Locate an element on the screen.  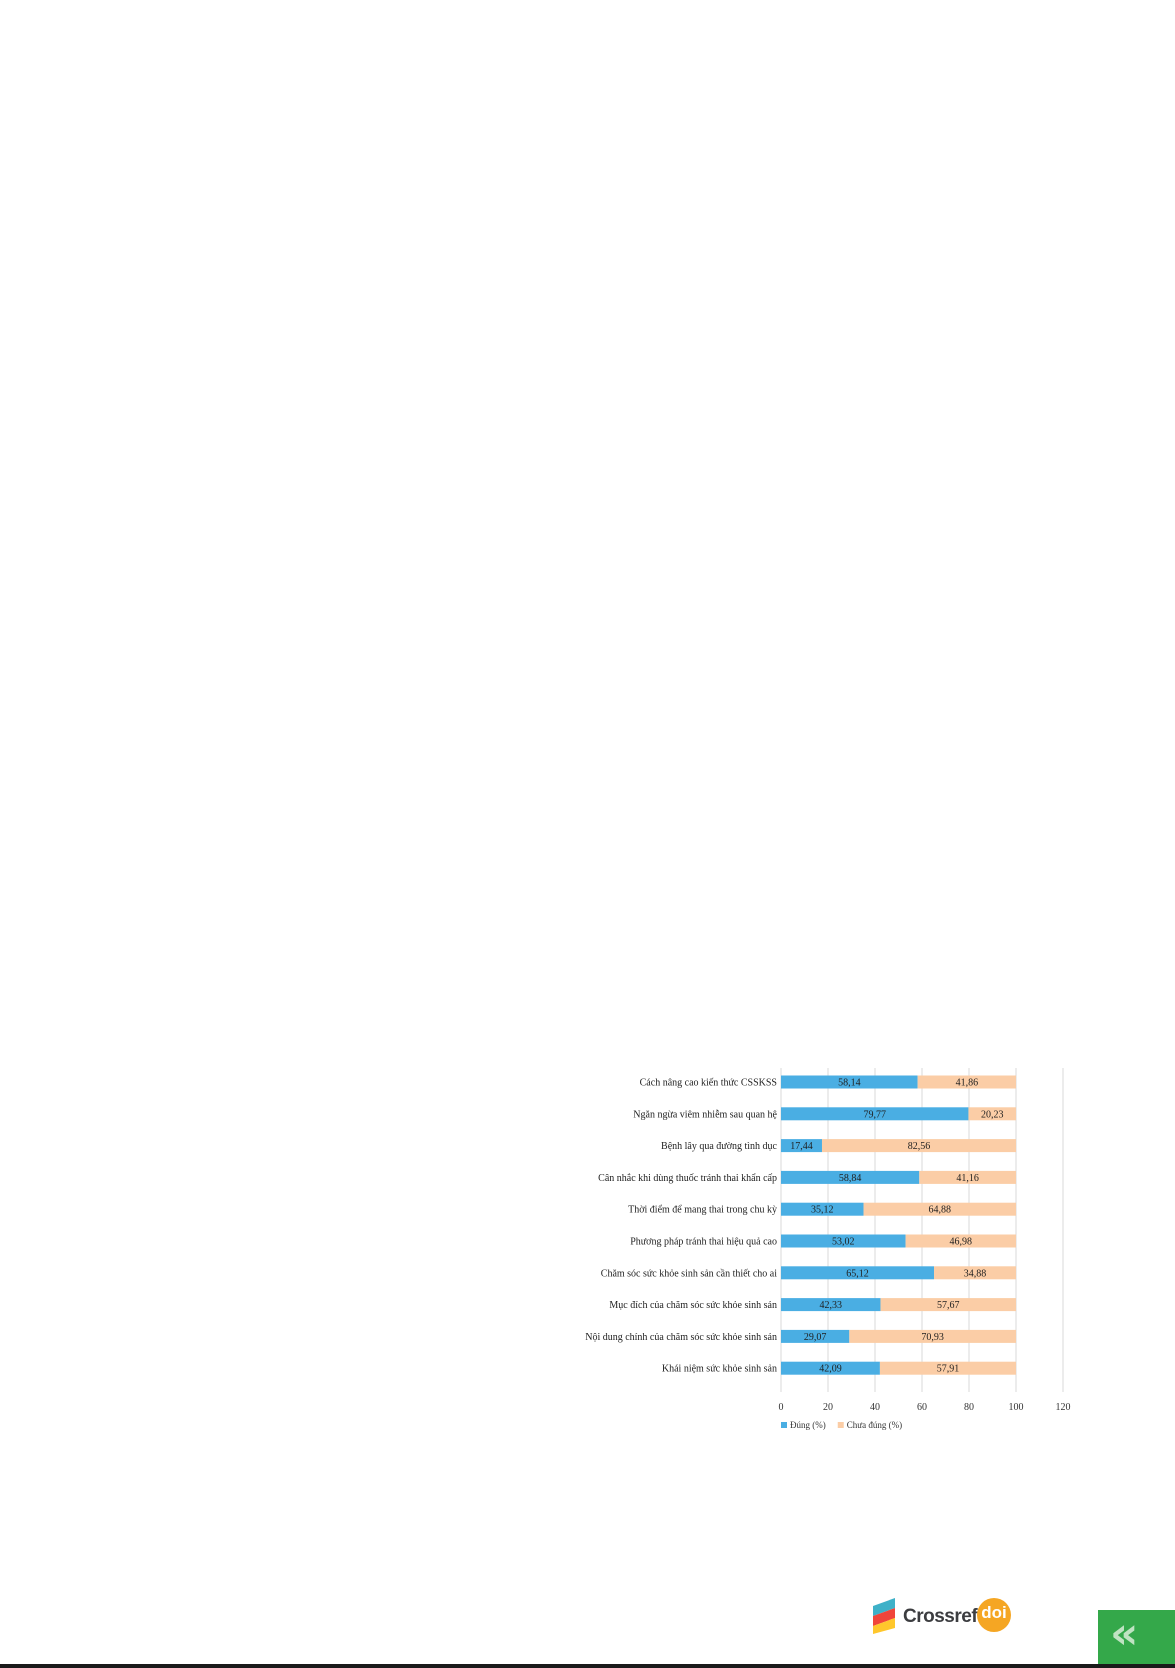
crossref-wordmark: Crossref is located at coordinates (940, 1616).